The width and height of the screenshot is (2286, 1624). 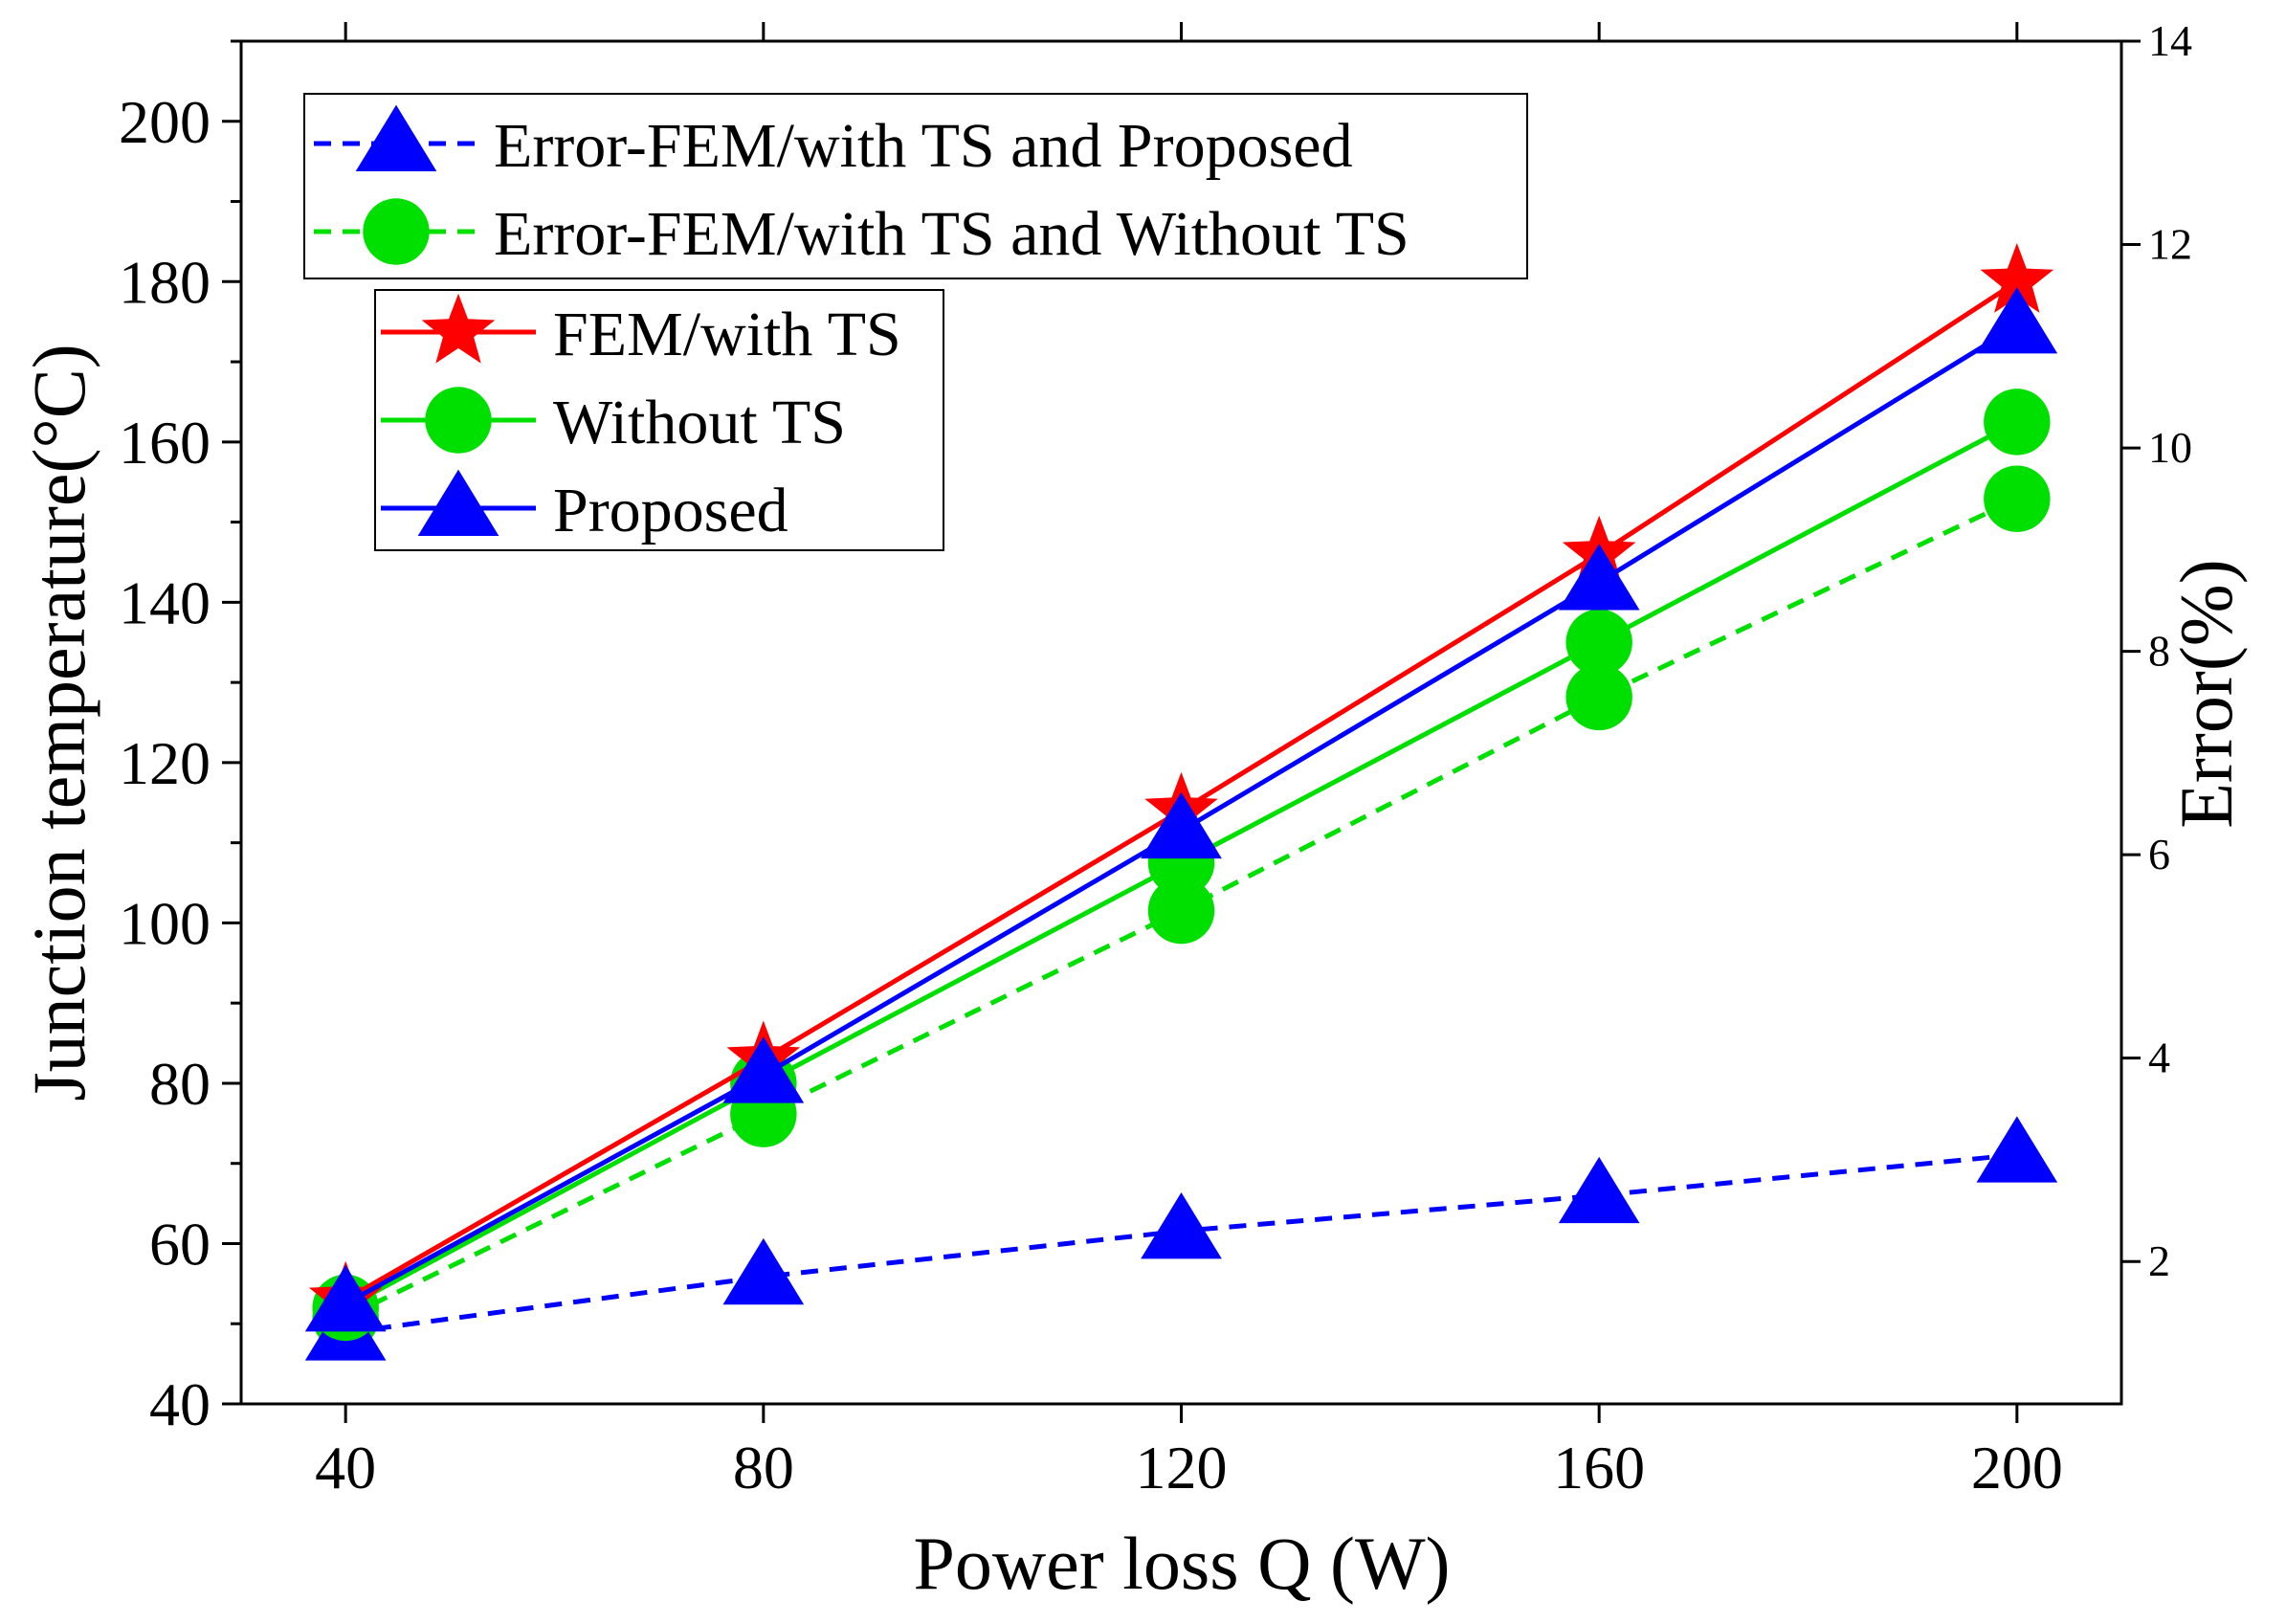 I want to click on x-tick-label: 40, so click(x=345, y=1468).